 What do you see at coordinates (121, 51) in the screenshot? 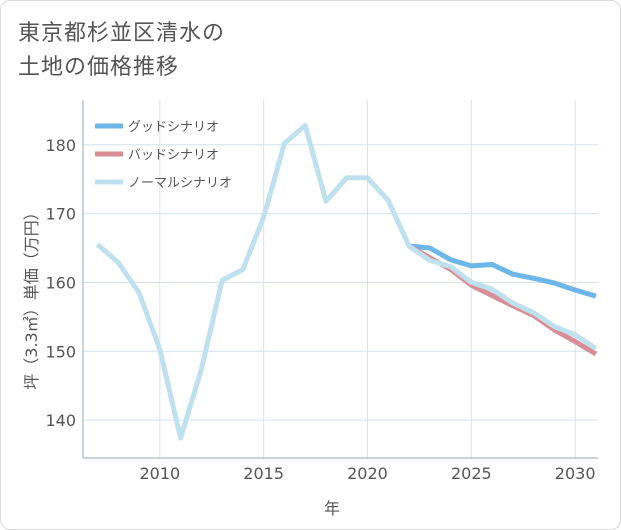
I see `chart-title: 東京都杉並区清水の 土地の価格推移` at bounding box center [121, 51].